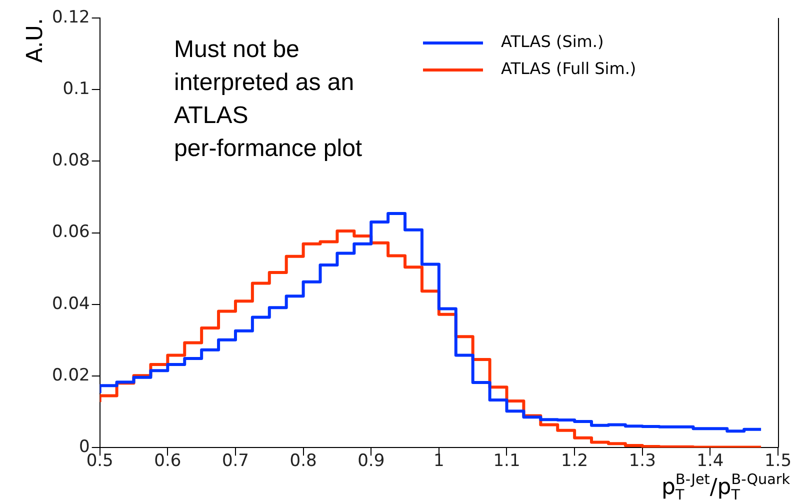  What do you see at coordinates (303, 461) in the screenshot?
I see `x-tick-label: 0.8` at bounding box center [303, 461].